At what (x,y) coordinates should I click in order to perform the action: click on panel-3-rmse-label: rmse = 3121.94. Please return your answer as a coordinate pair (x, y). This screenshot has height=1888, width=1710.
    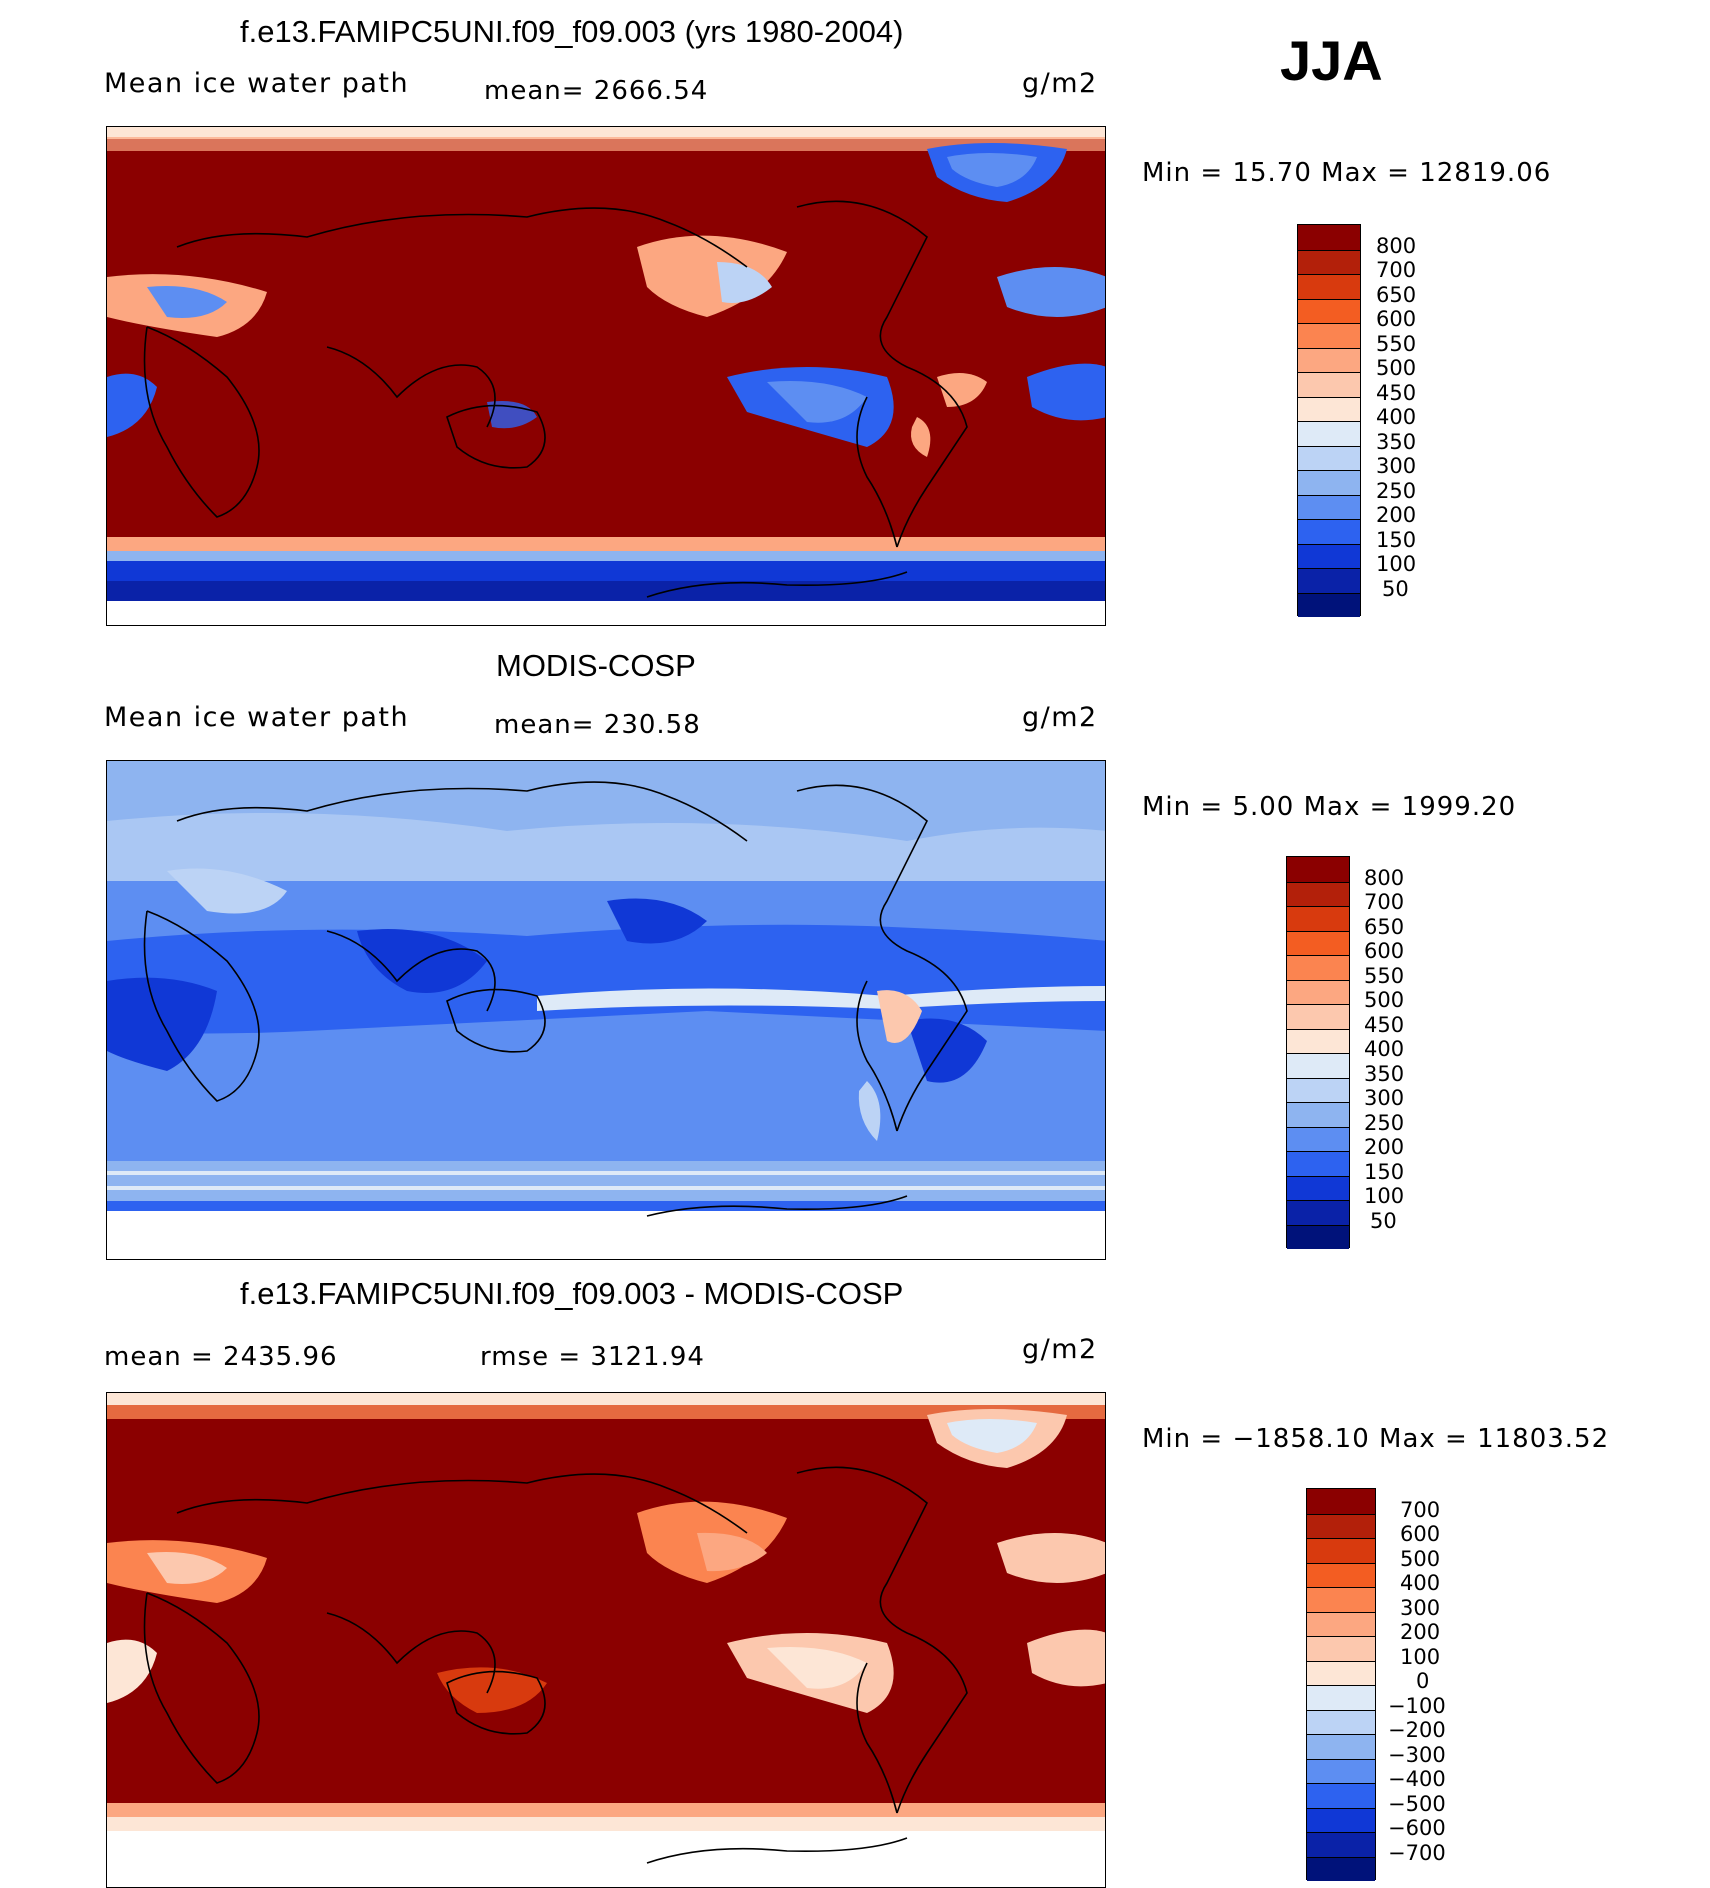
    Looking at the image, I should click on (592, 1357).